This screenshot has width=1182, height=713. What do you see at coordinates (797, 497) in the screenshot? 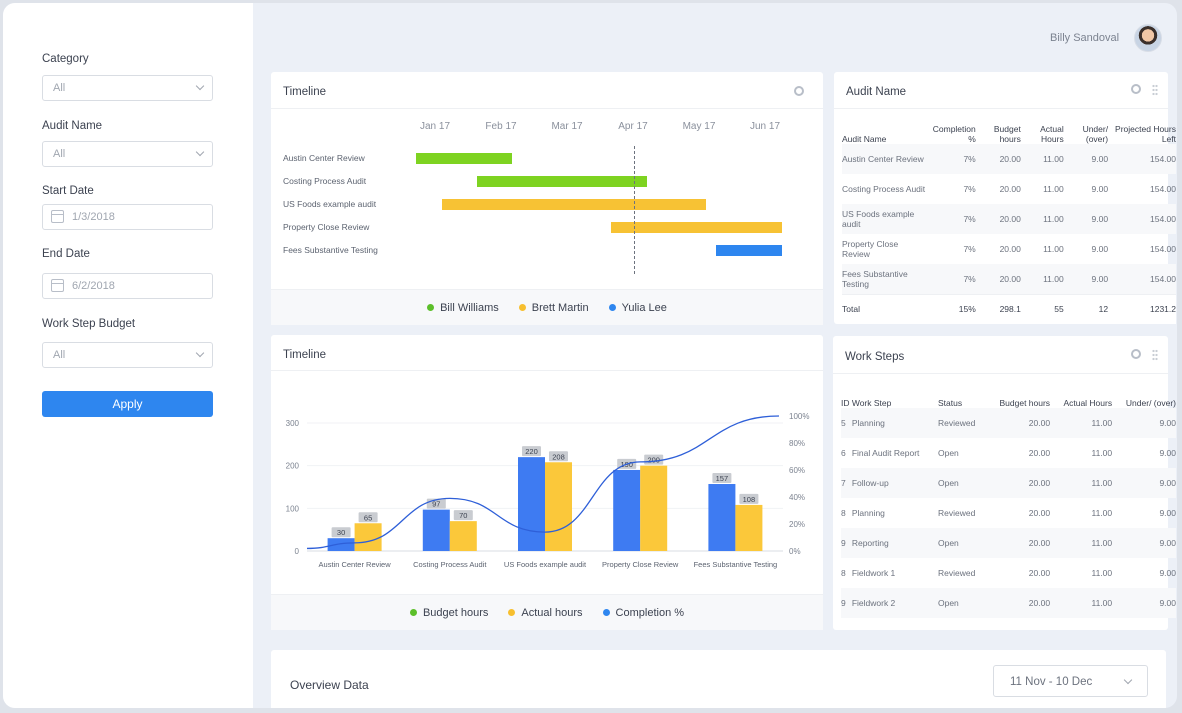
I see `y2-tick-label: 40%` at bounding box center [797, 497].